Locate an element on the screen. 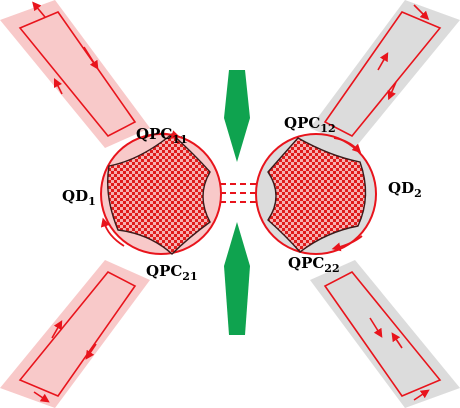  label-qd1: QD1 is located at coordinates (79, 197).